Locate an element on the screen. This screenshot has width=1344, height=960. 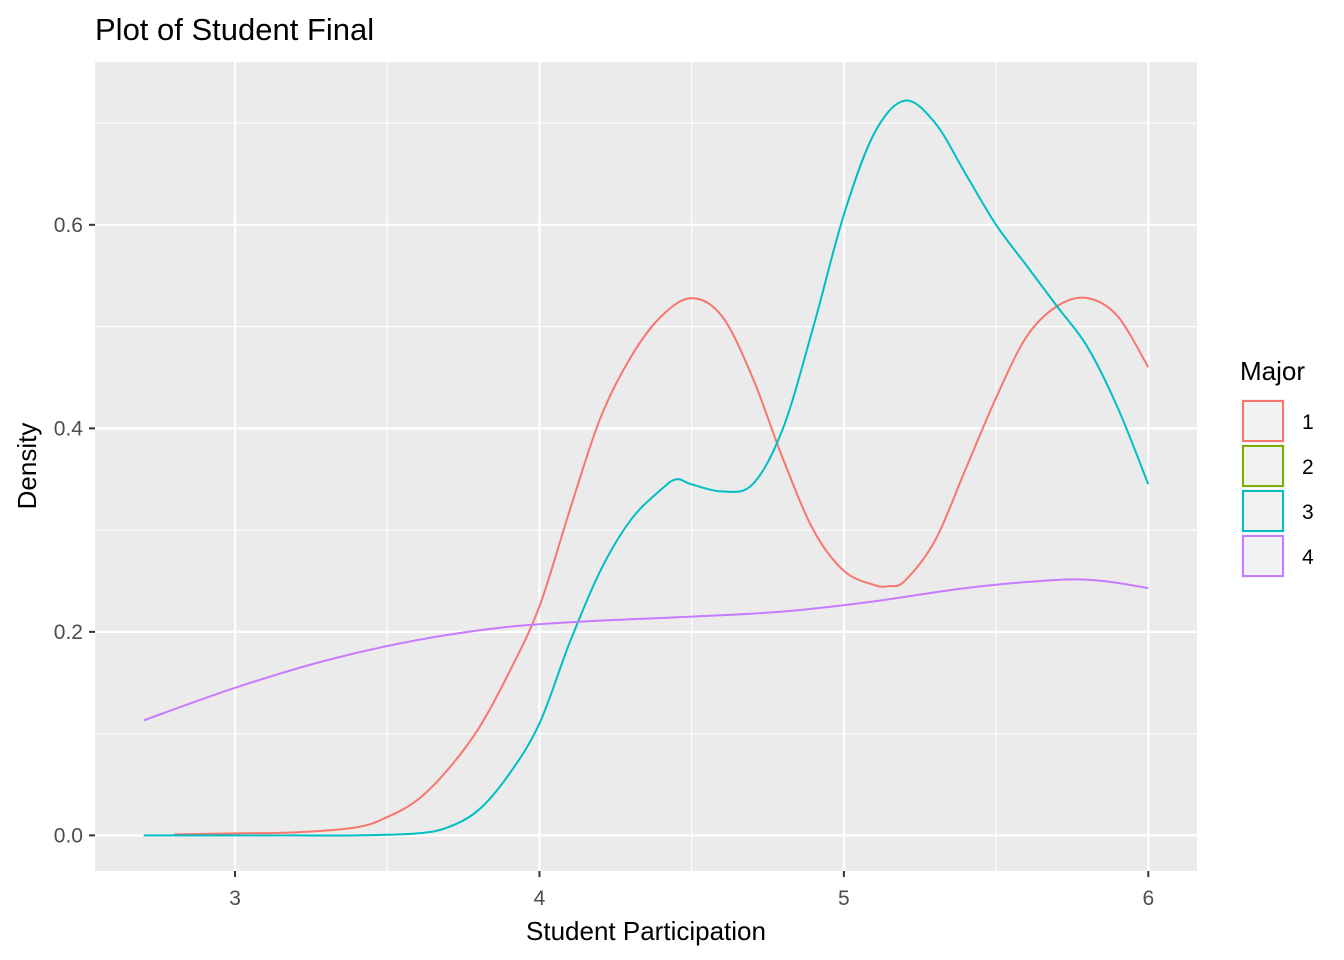
chart-title: Plot of Student Final is located at coordinates (234, 29).